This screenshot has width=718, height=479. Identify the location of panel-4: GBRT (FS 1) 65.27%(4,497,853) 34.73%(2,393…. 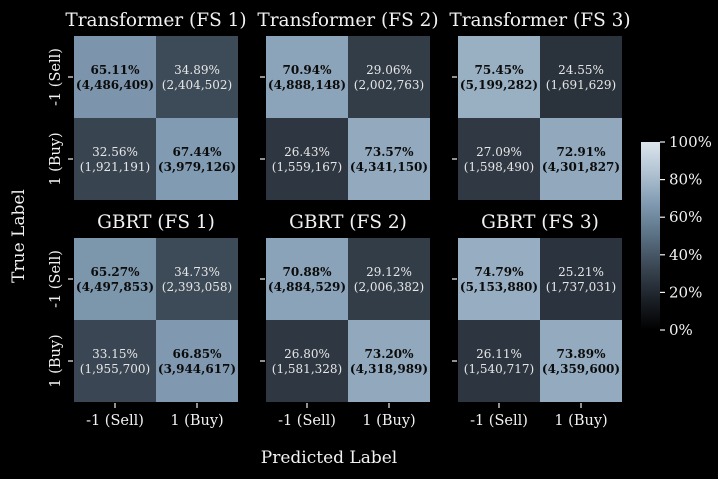
(143, 320).